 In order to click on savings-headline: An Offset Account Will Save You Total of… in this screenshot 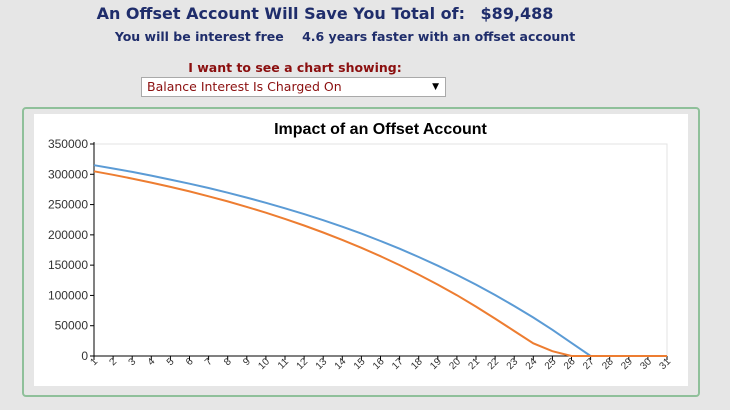, I will do `click(325, 13)`.